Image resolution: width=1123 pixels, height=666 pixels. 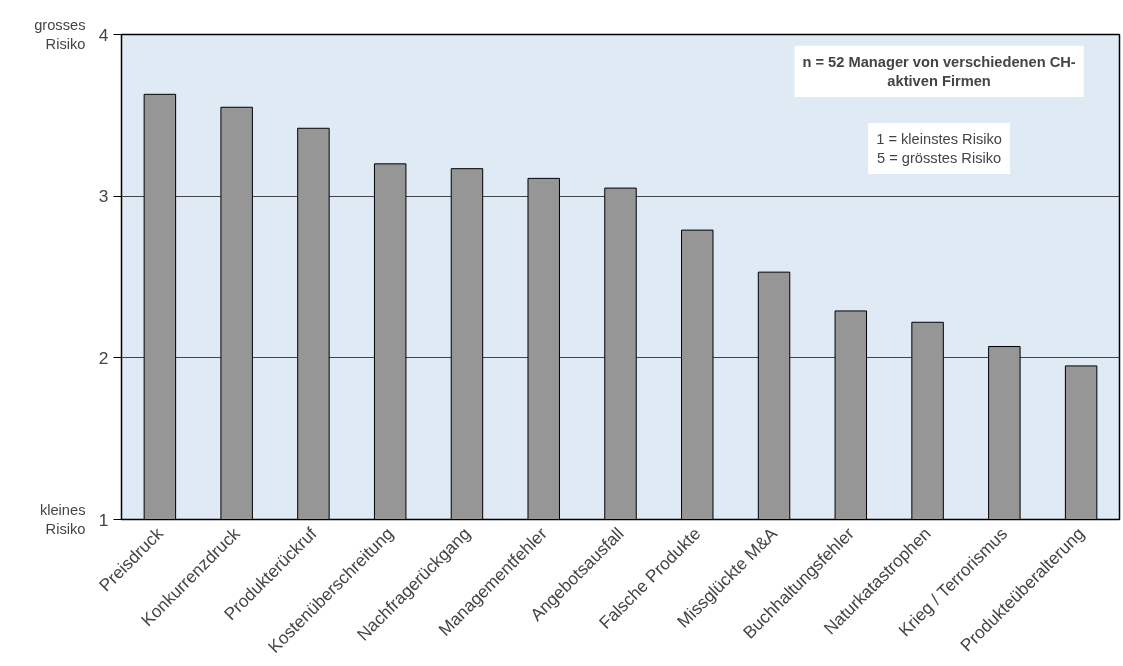 What do you see at coordinates (62, 519) in the screenshot?
I see `text: kleines Risiko` at bounding box center [62, 519].